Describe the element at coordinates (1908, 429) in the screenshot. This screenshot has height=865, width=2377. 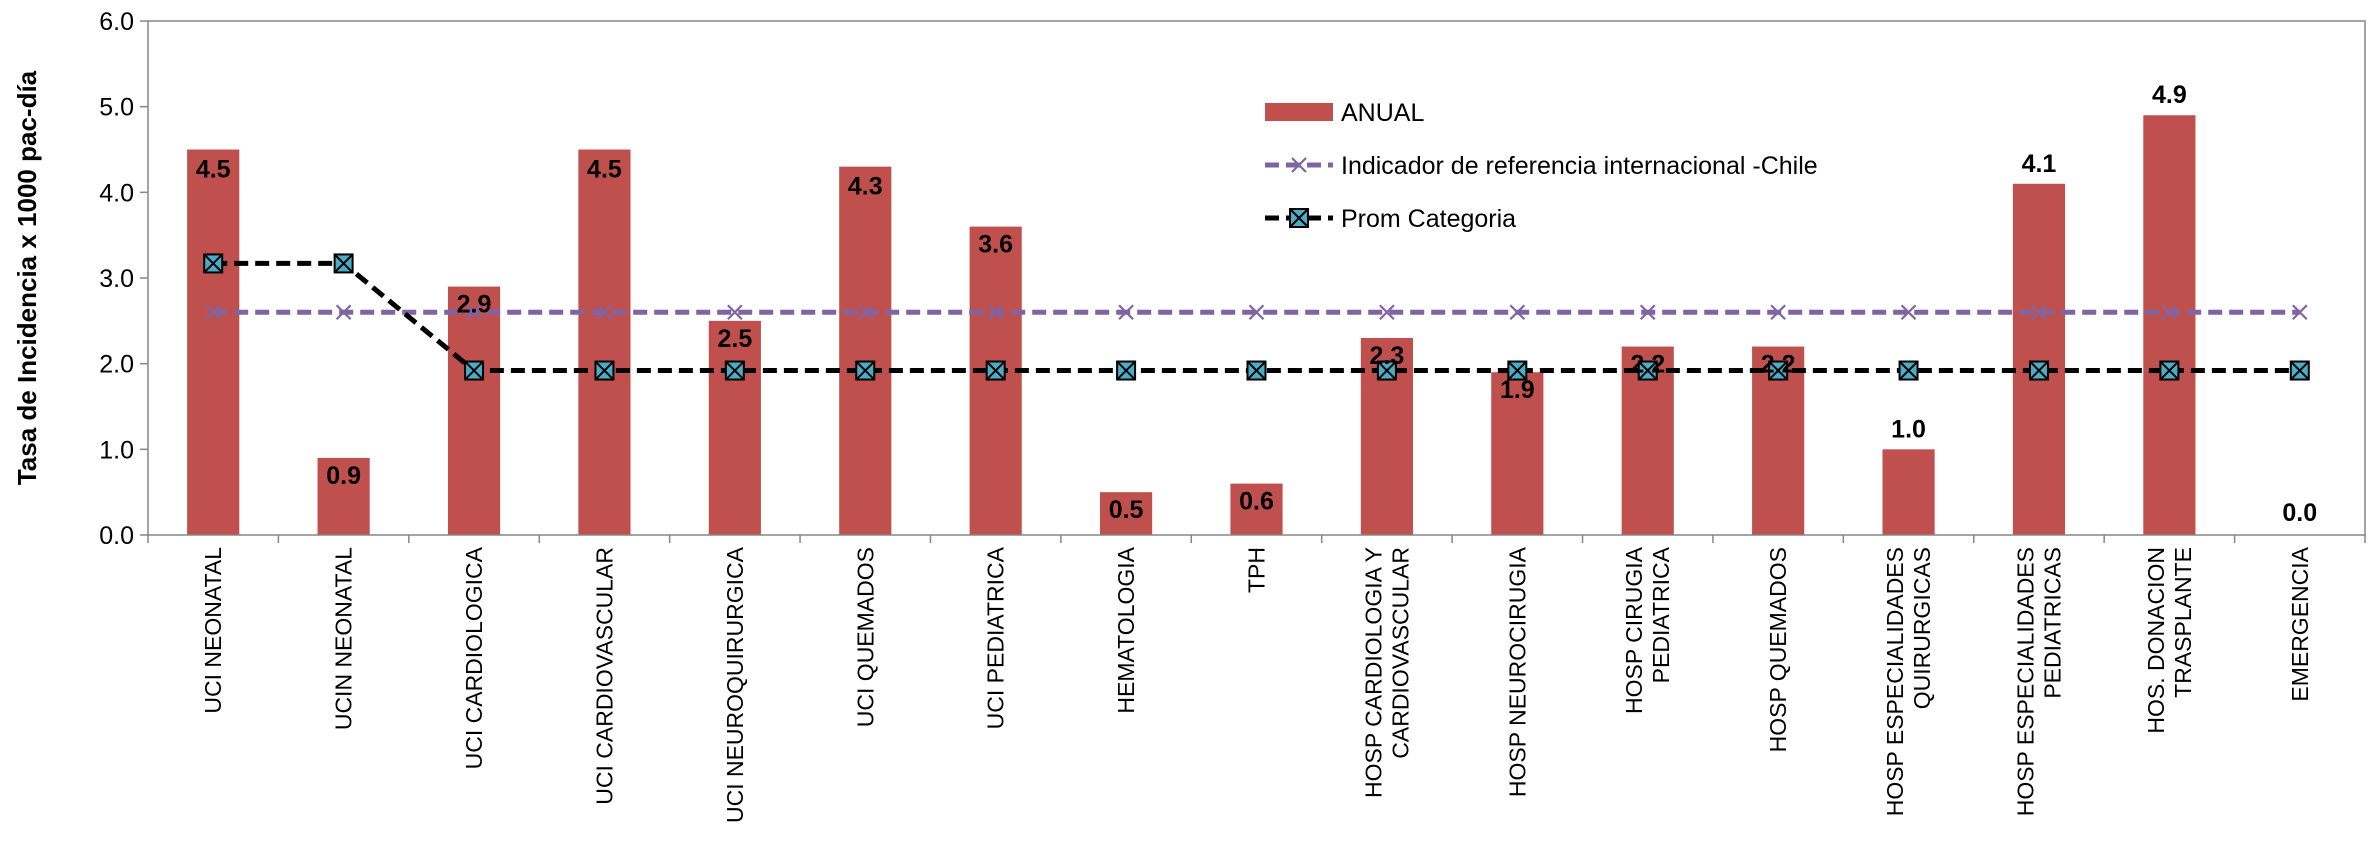
I see `bar-value-label: 1.0` at that location.